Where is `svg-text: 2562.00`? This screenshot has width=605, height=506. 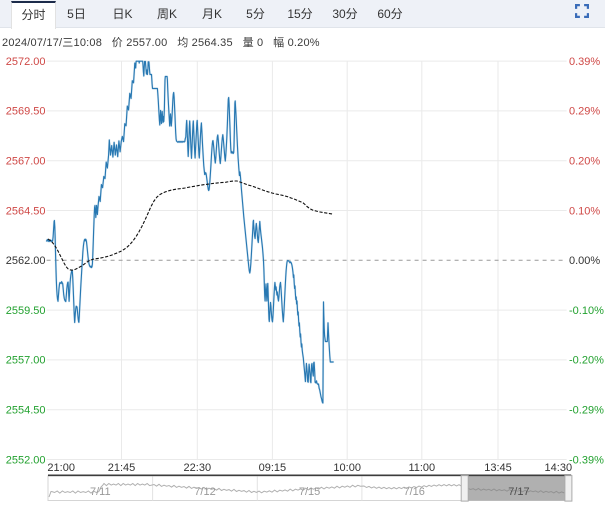
svg-text: 2562.00 is located at coordinates (26, 261).